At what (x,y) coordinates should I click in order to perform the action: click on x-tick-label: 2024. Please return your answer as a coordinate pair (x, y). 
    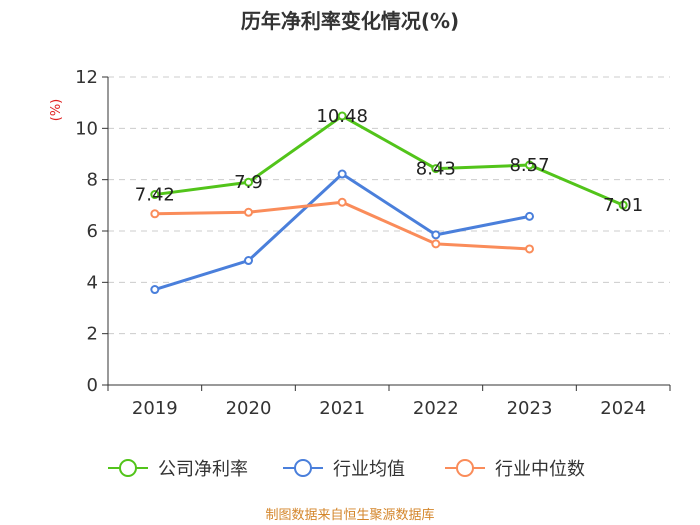
    Looking at the image, I should click on (623, 408).